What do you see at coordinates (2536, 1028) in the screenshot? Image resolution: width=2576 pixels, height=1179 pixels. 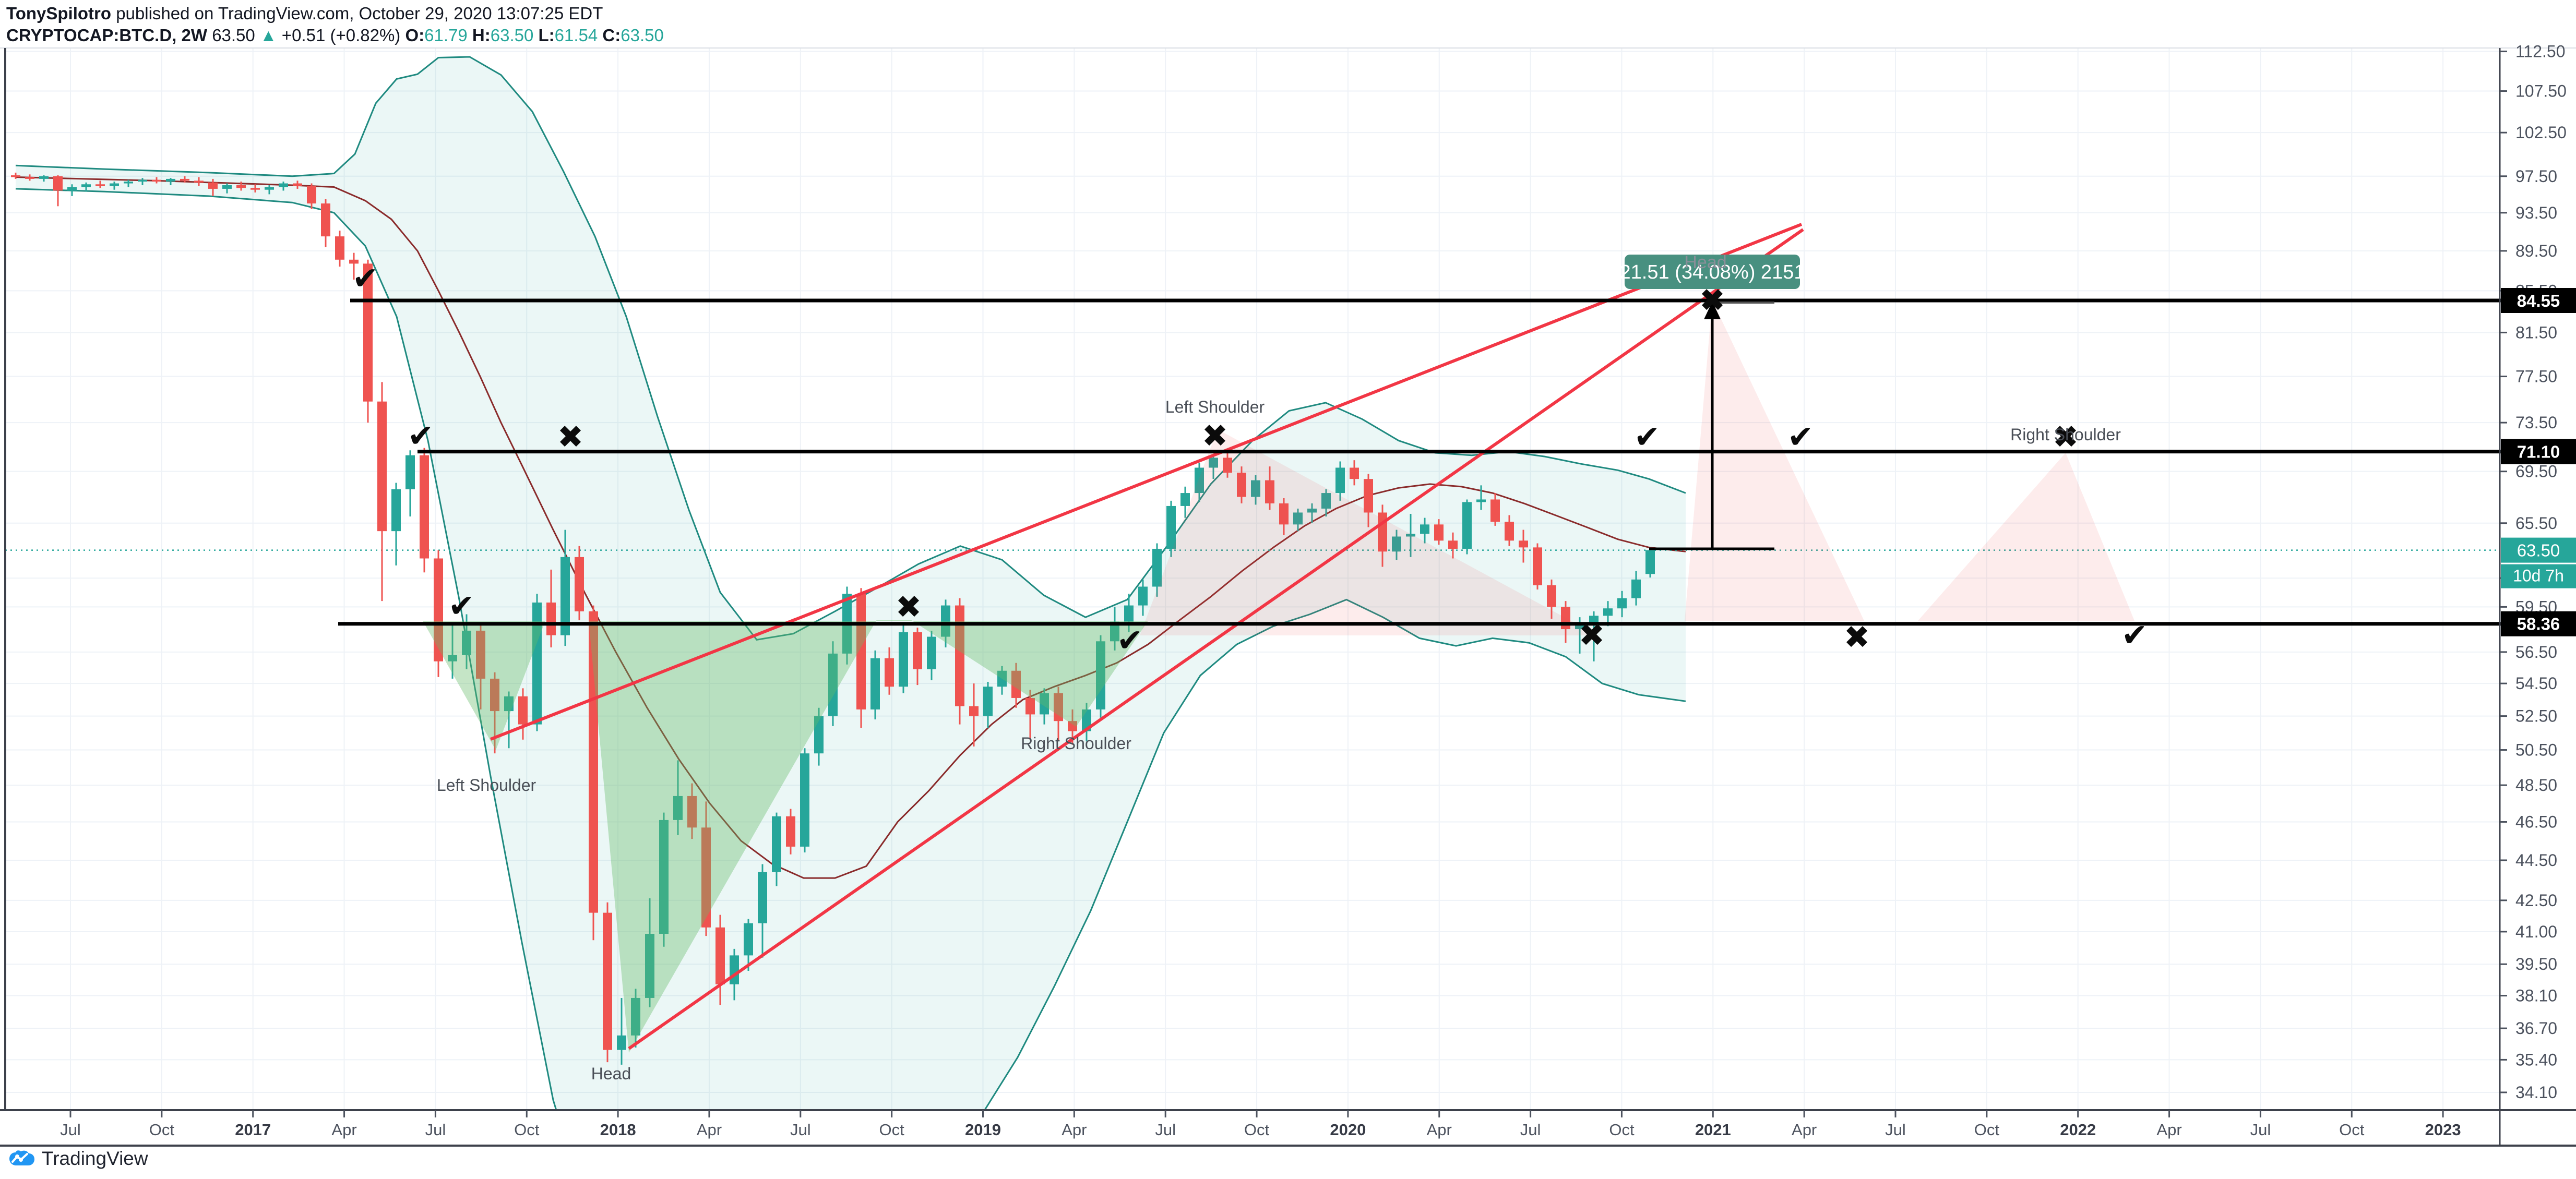 I see `price-tick-label: 36.70` at bounding box center [2536, 1028].